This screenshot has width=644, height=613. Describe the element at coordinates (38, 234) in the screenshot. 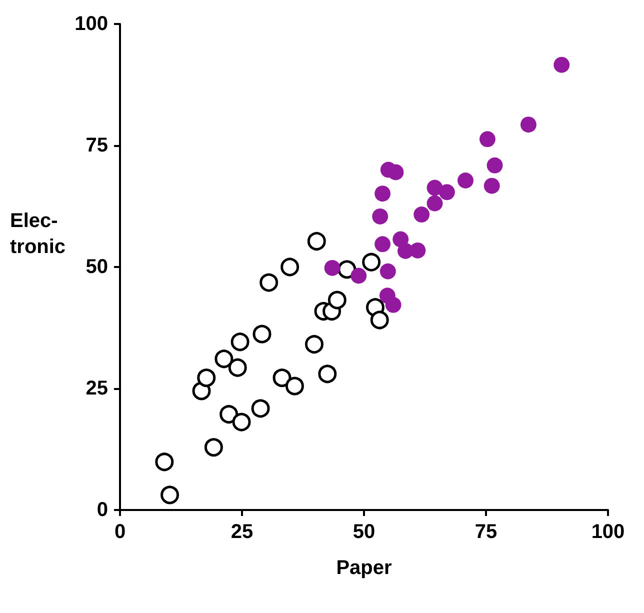

I see `y-axis-title: Elec- tronic` at that location.